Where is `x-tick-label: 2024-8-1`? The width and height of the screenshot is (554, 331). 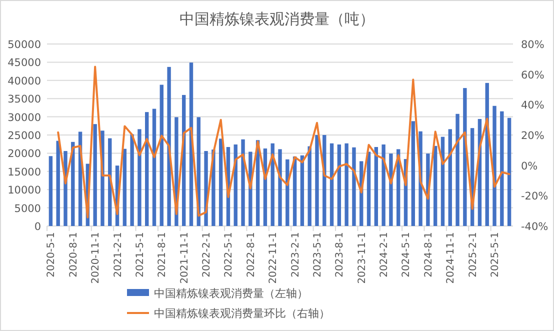 x-tick-label: 2024-8-1 is located at coordinates (428, 255).